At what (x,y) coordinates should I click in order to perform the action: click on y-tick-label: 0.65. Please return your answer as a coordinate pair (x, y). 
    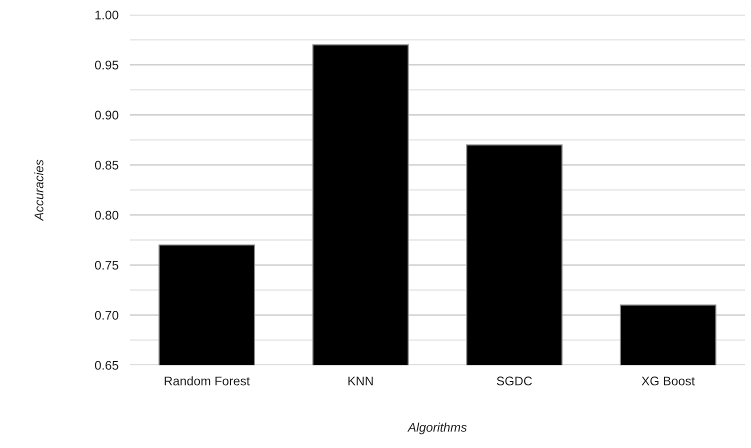
    Looking at the image, I should click on (106, 365).